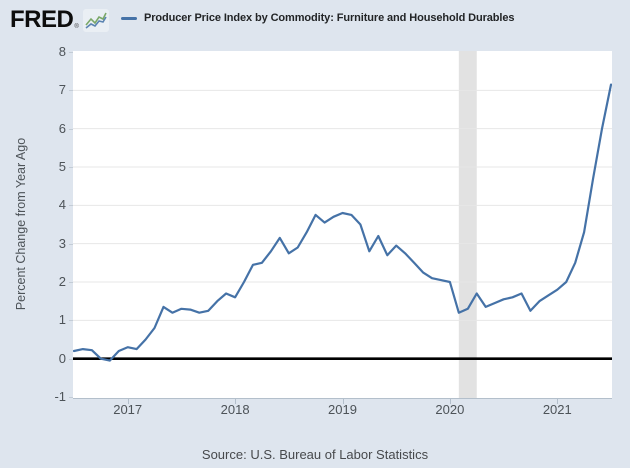 This screenshot has width=630, height=468. I want to click on y-tick-label: -1, so click(60, 396).